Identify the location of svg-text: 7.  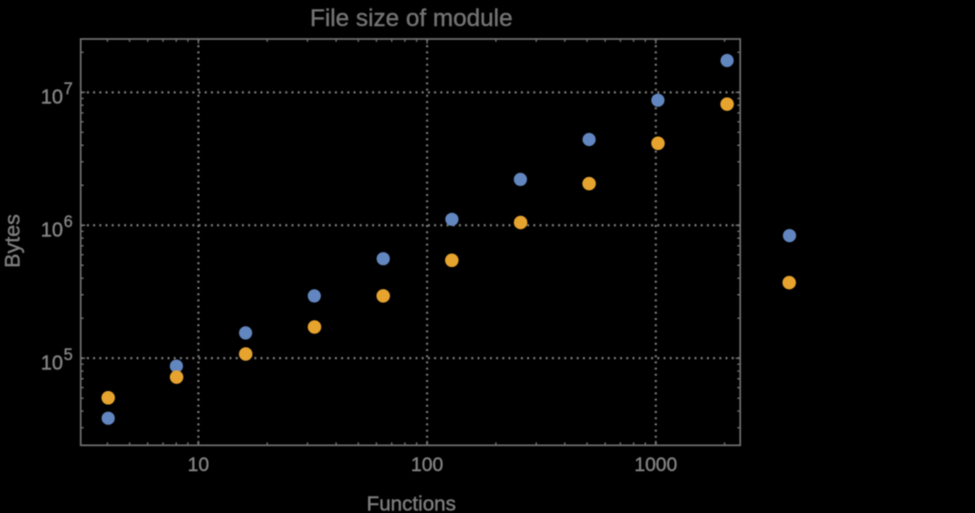
(68, 89).